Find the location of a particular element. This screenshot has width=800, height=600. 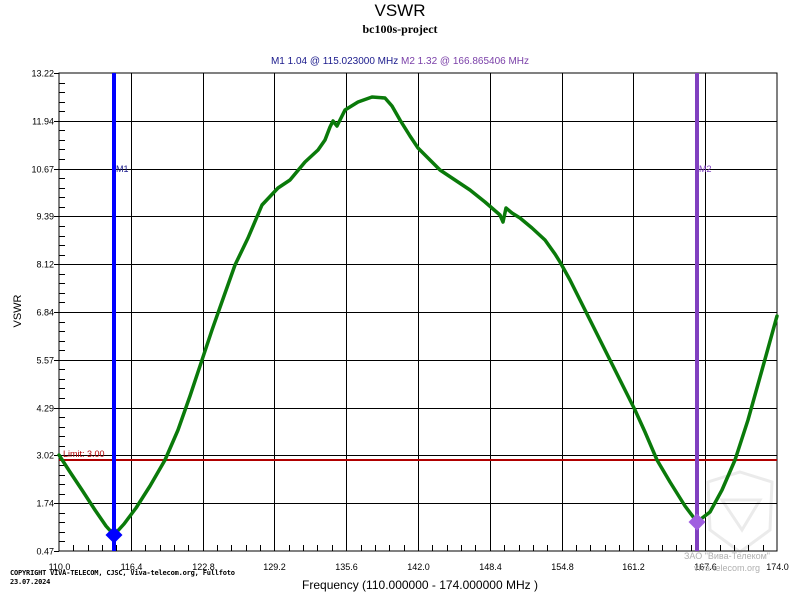

x-tick-label: 167.6 is located at coordinates (705, 567).